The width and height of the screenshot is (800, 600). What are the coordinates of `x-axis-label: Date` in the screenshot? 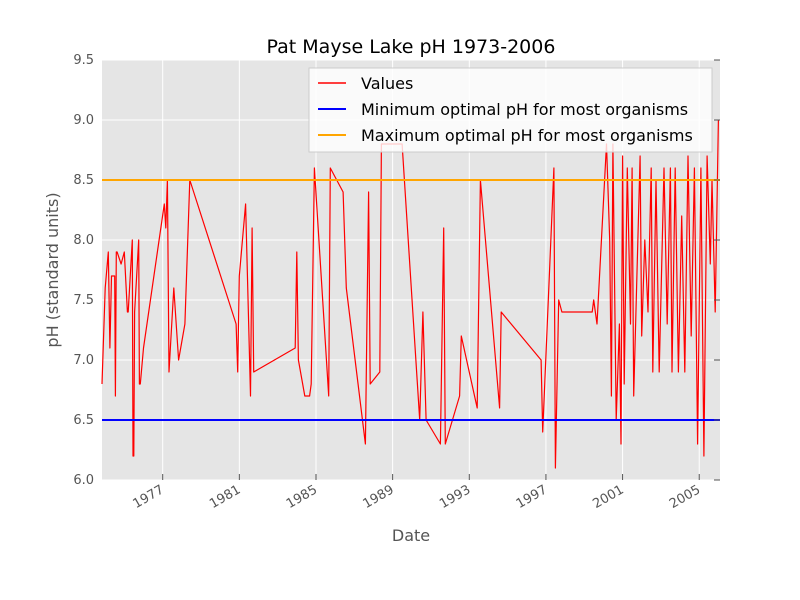 It's located at (411, 535).